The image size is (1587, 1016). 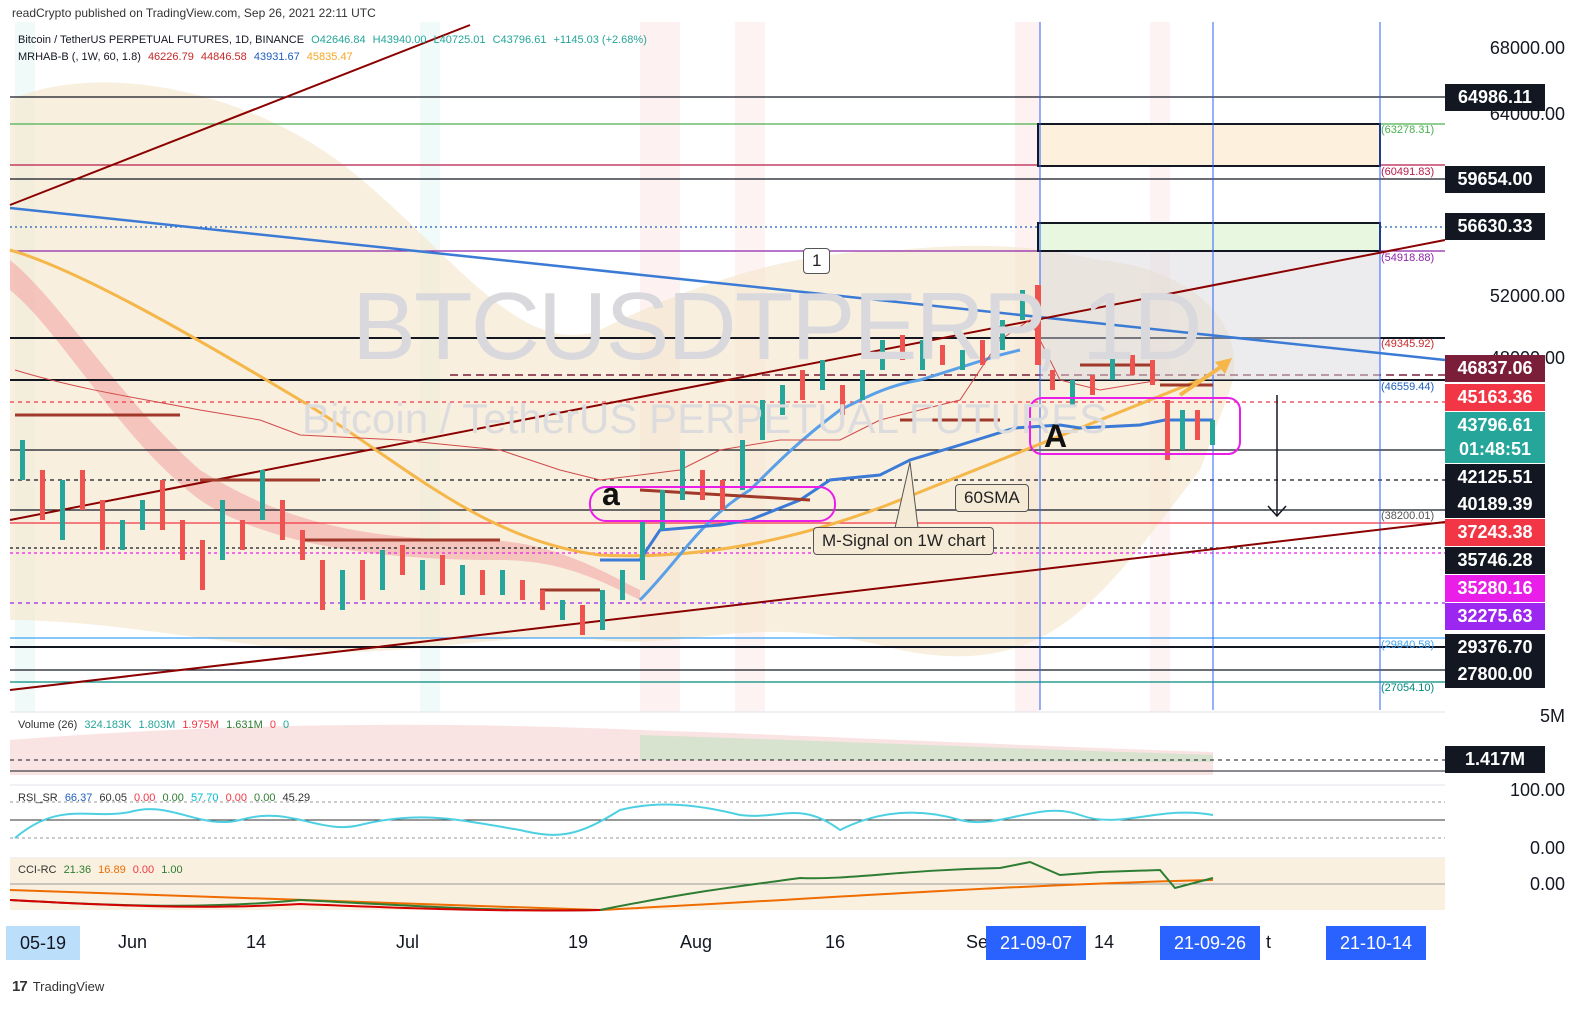 What do you see at coordinates (1209, 237) in the screenshot?
I see `target-box-lower` at bounding box center [1209, 237].